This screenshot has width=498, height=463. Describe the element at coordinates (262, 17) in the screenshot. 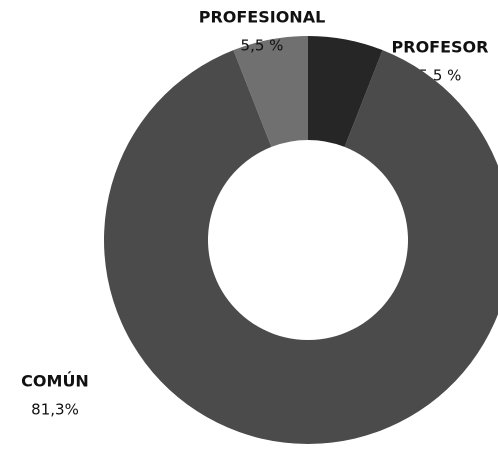

I see `slice-label: PROFESIONAL` at that location.